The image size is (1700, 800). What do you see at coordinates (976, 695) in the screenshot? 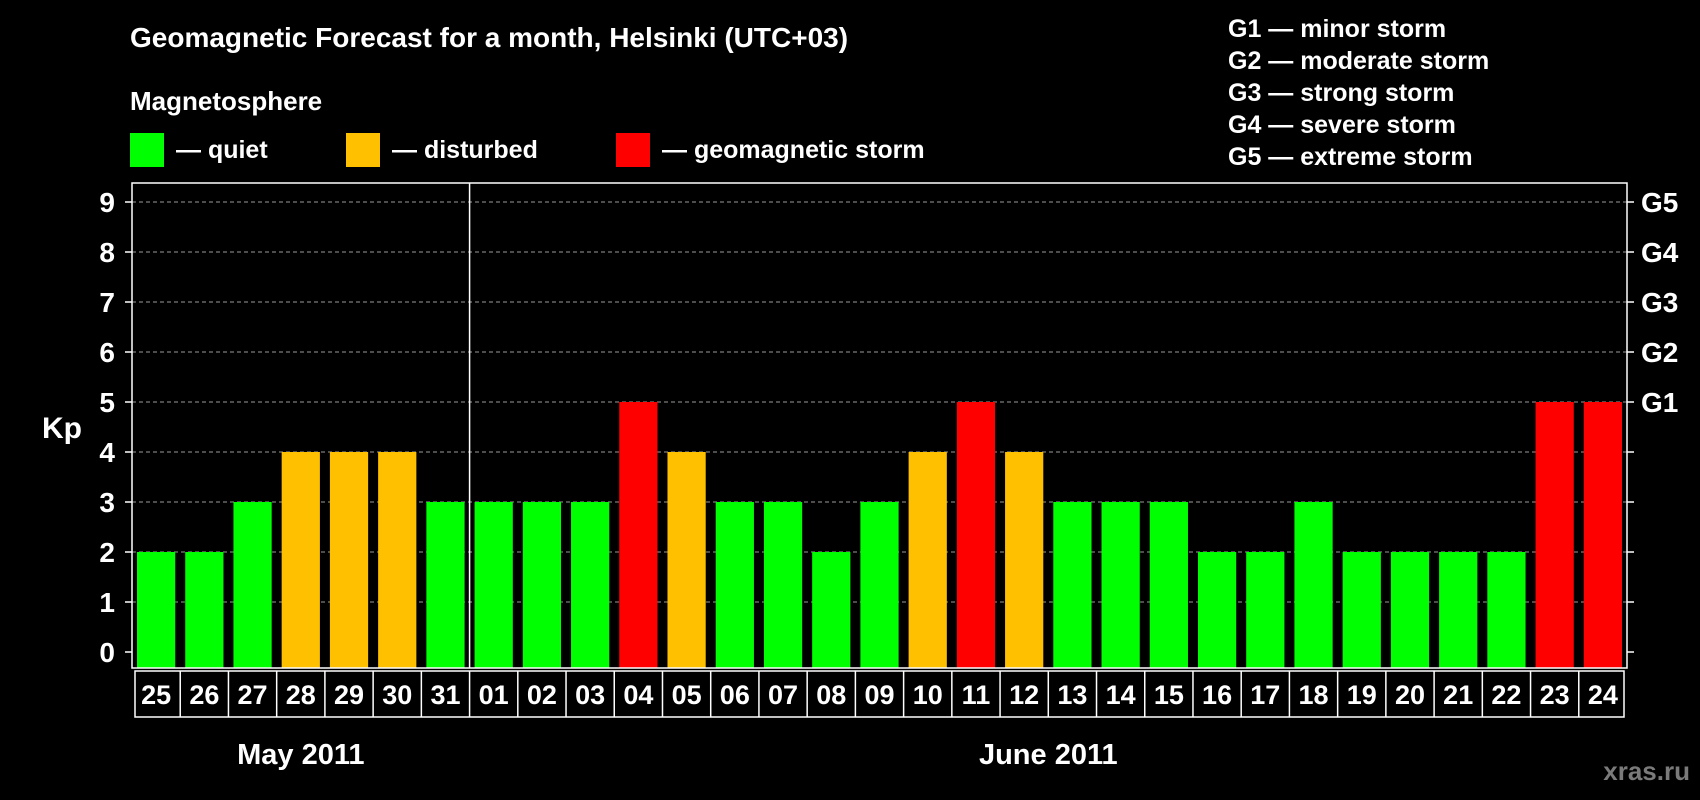
I see `date-label-11: 11` at bounding box center [976, 695].